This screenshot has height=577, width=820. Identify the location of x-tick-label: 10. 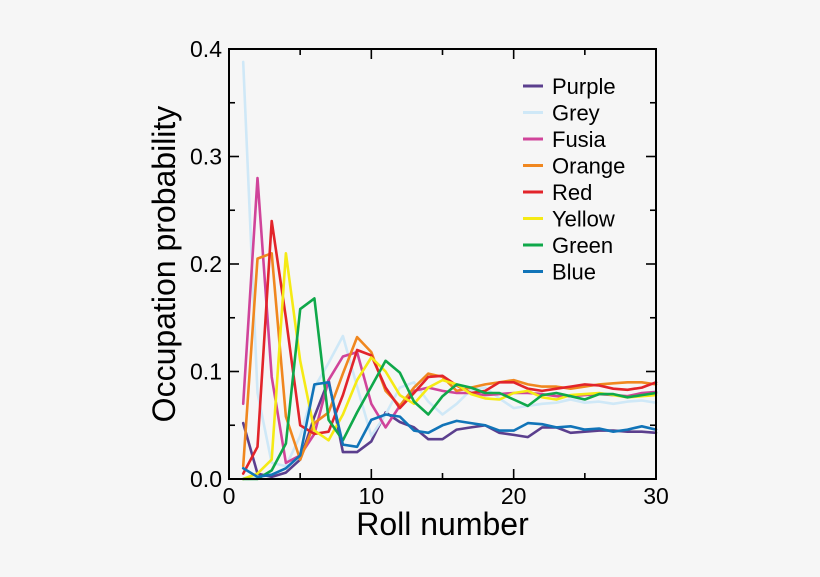
(372, 496).